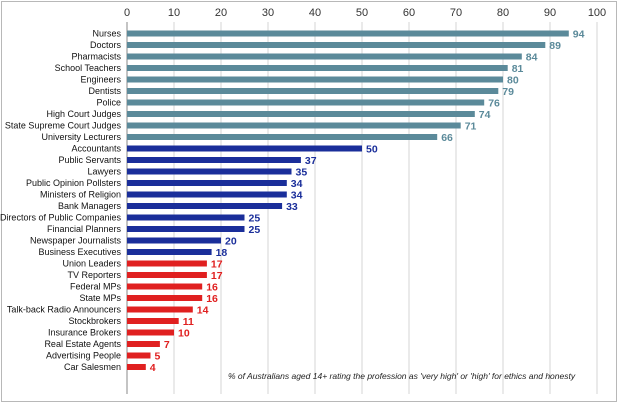 The image size is (618, 403). What do you see at coordinates (106, 34) in the screenshot?
I see `category-label: Nurses` at bounding box center [106, 34].